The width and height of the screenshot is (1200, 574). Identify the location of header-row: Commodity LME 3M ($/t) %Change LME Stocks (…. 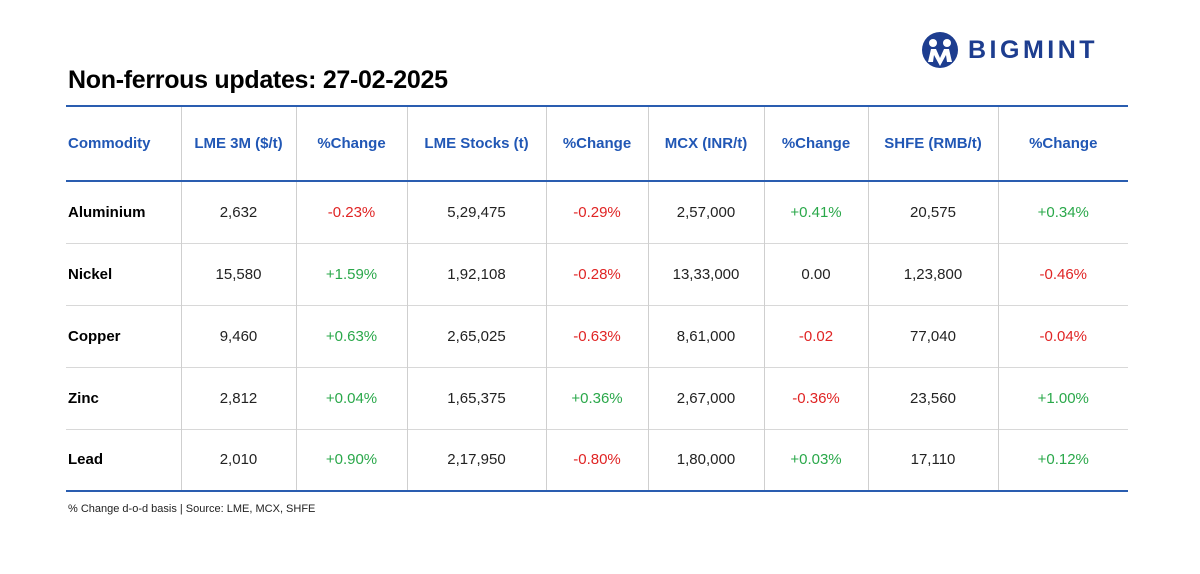
(597, 143).